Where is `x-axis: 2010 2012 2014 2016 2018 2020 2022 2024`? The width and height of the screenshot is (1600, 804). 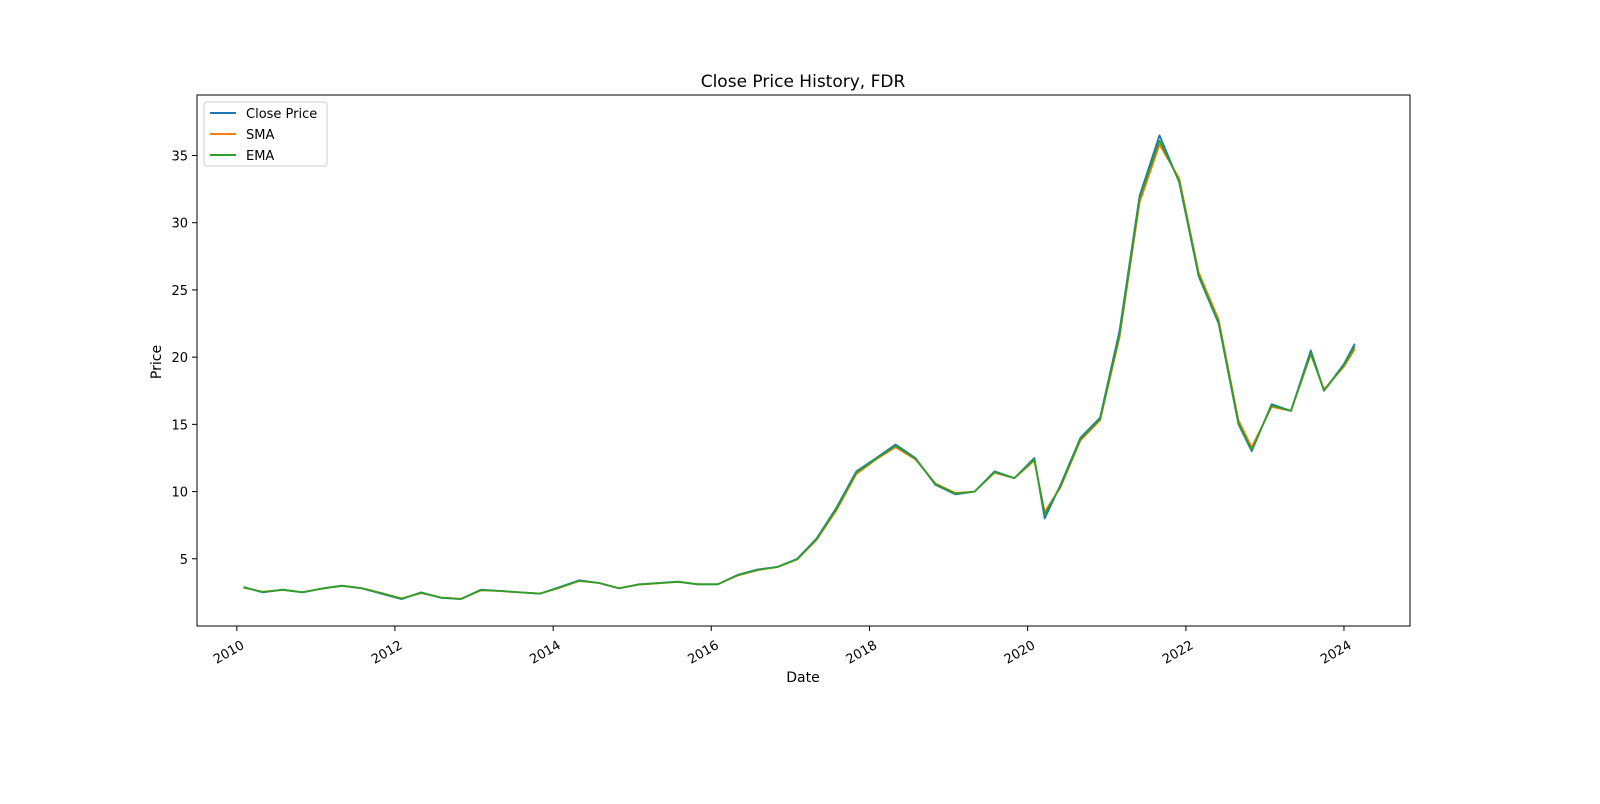
x-axis: 2010 2012 2014 2016 2018 2020 2022 2024 is located at coordinates (782, 647).